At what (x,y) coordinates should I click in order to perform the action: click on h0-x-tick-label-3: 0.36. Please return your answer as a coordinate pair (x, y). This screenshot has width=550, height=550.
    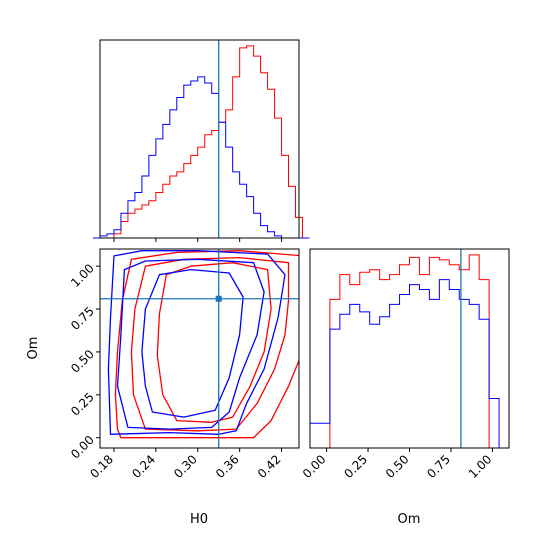
    Looking at the image, I should click on (227, 466).